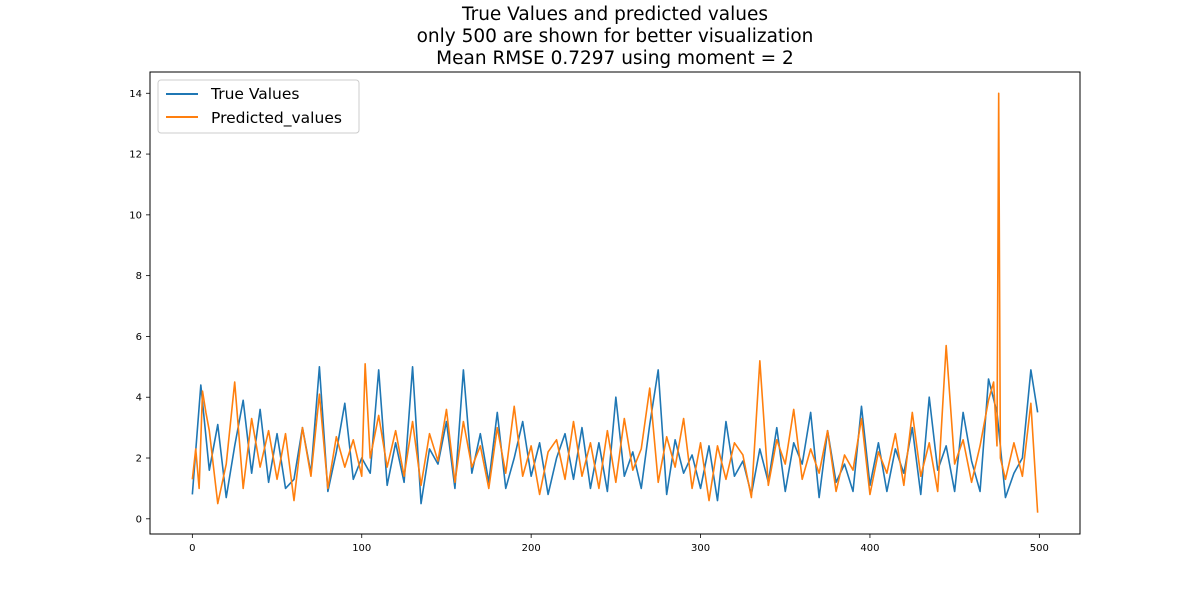  What do you see at coordinates (615, 58) in the screenshot?
I see `chart-title-line-3: Mean RMSE 0.7297 using moment = 2` at bounding box center [615, 58].